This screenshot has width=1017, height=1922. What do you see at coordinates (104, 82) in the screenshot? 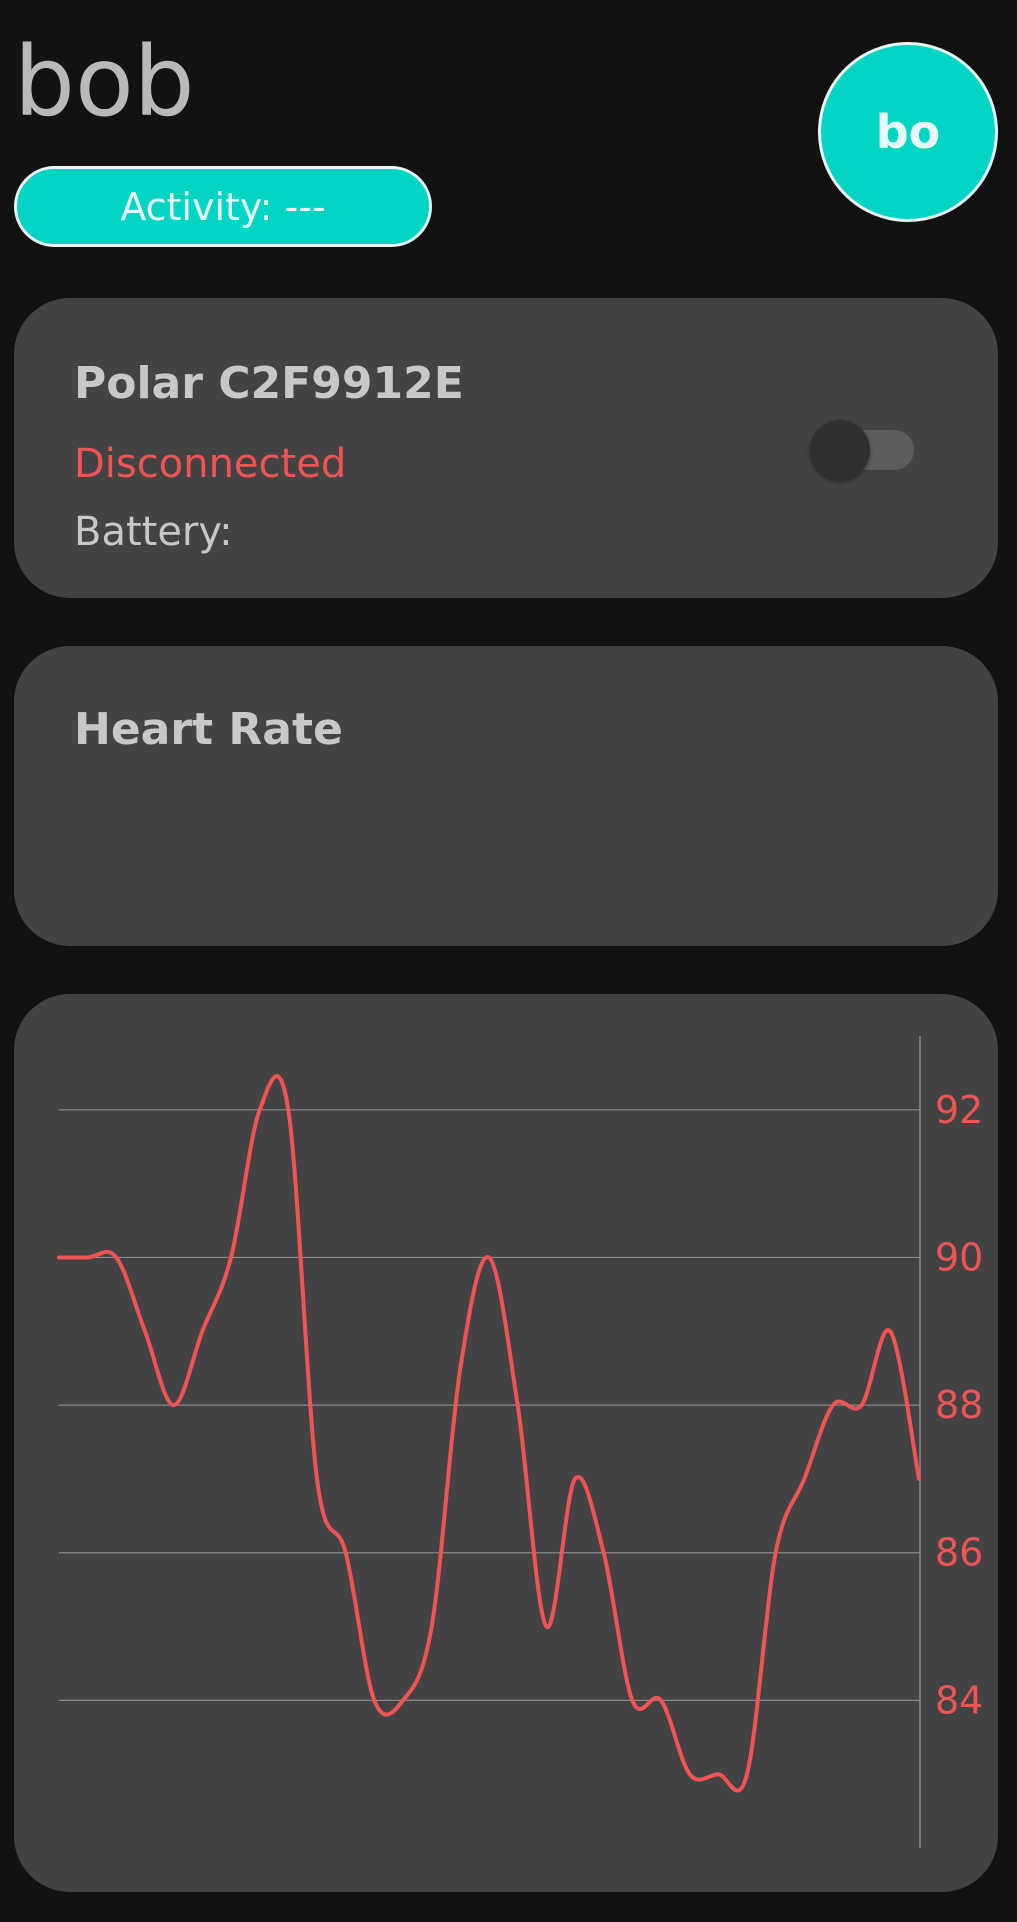
I see `user-name: bob` at bounding box center [104, 82].